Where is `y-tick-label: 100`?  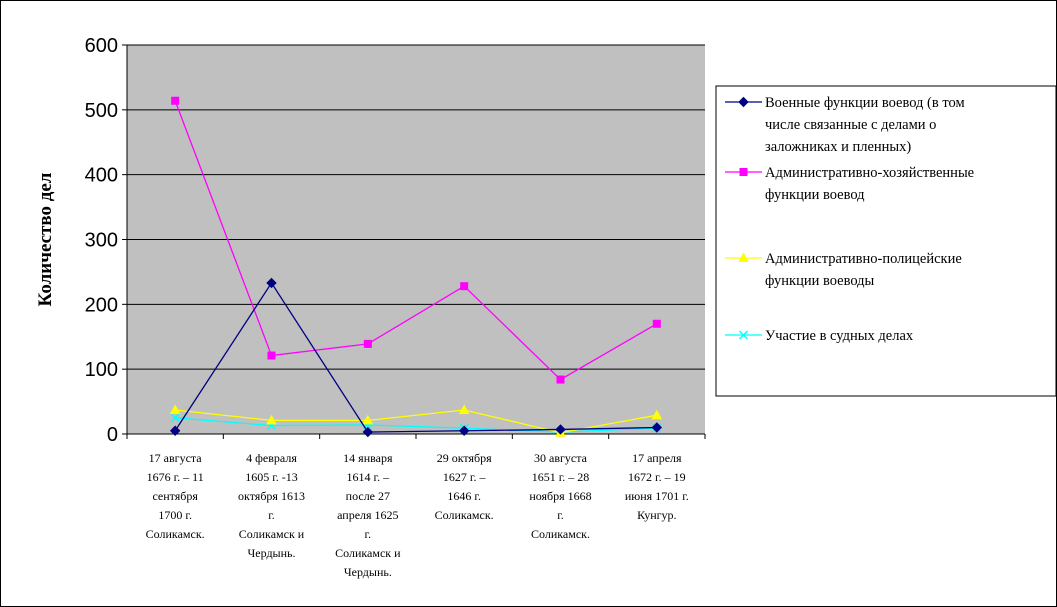 y-tick-label: 100 is located at coordinates (101, 370).